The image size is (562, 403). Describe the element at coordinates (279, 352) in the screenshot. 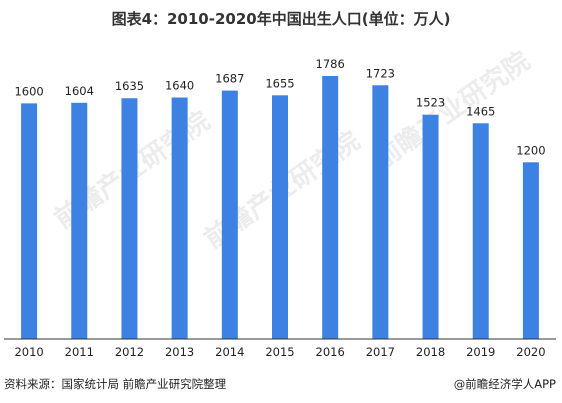

I see `x-tick-2015: 2015` at that location.